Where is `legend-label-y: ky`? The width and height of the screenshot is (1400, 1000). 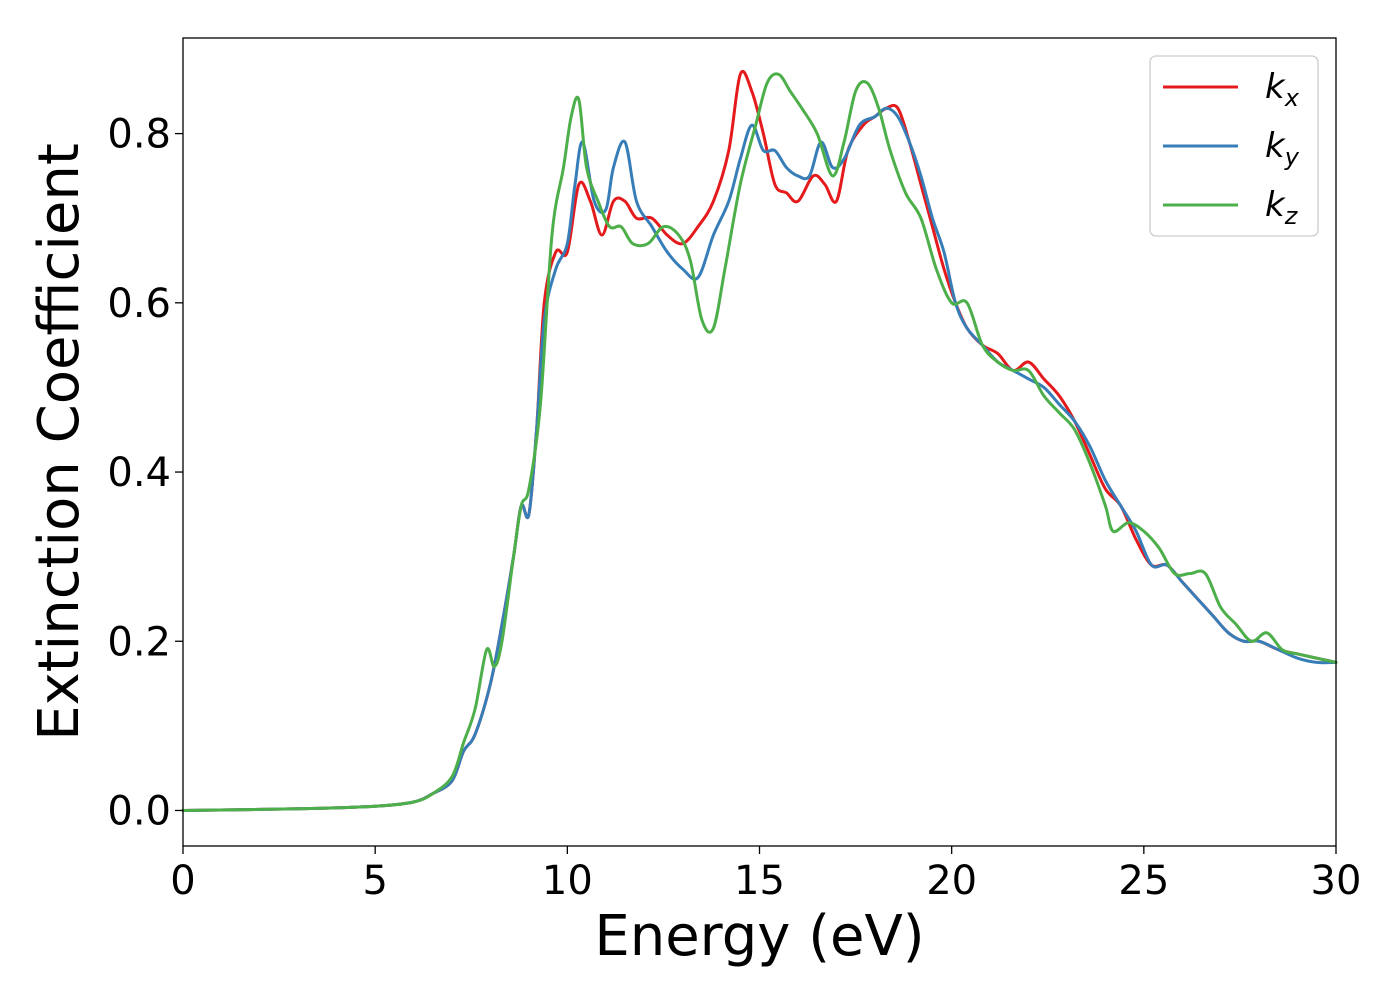 legend-label-y: ky is located at coordinates (1282, 148).